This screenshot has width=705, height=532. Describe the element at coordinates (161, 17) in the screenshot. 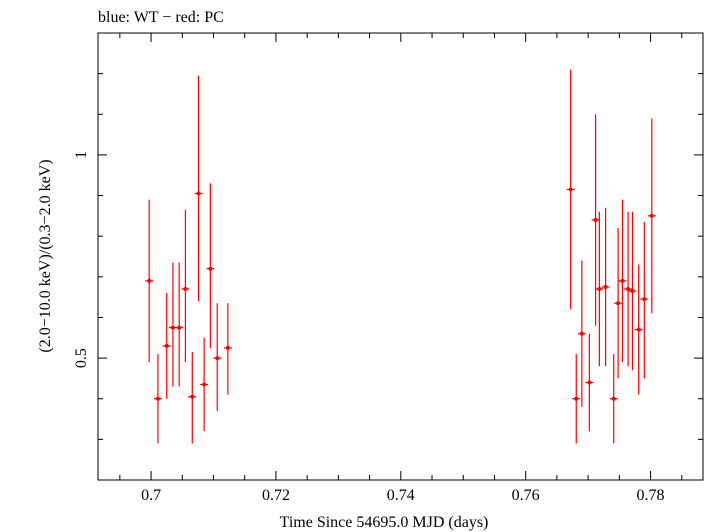

I see `chart-title: blue: WT − red: PC` at that location.